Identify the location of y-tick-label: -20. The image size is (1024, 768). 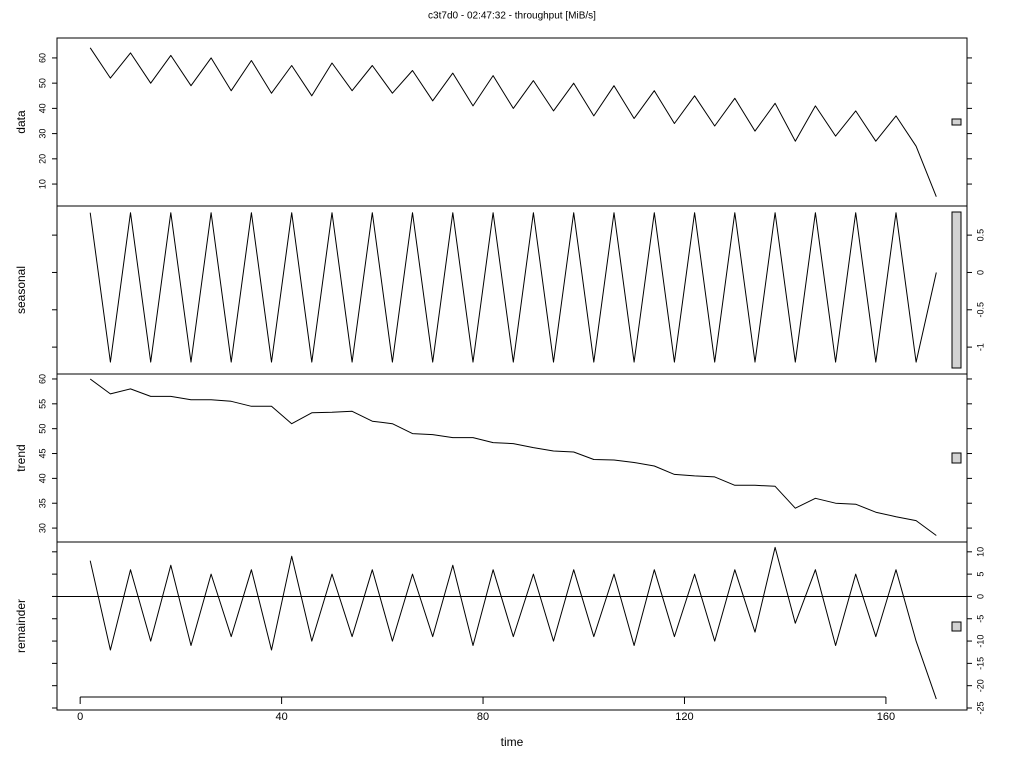
(980, 685).